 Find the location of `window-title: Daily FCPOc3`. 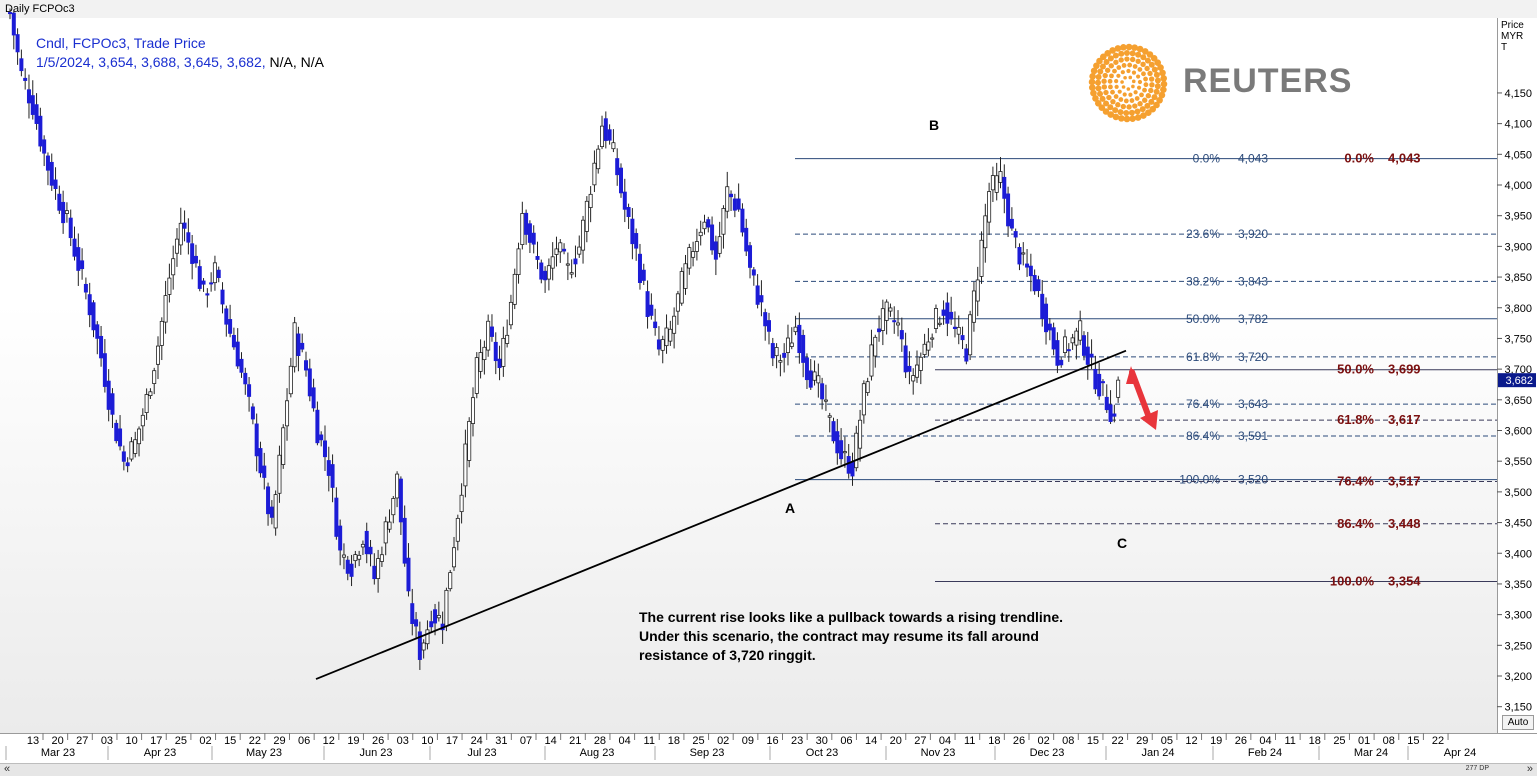

window-title: Daily FCPOc3 is located at coordinates (40, 9).